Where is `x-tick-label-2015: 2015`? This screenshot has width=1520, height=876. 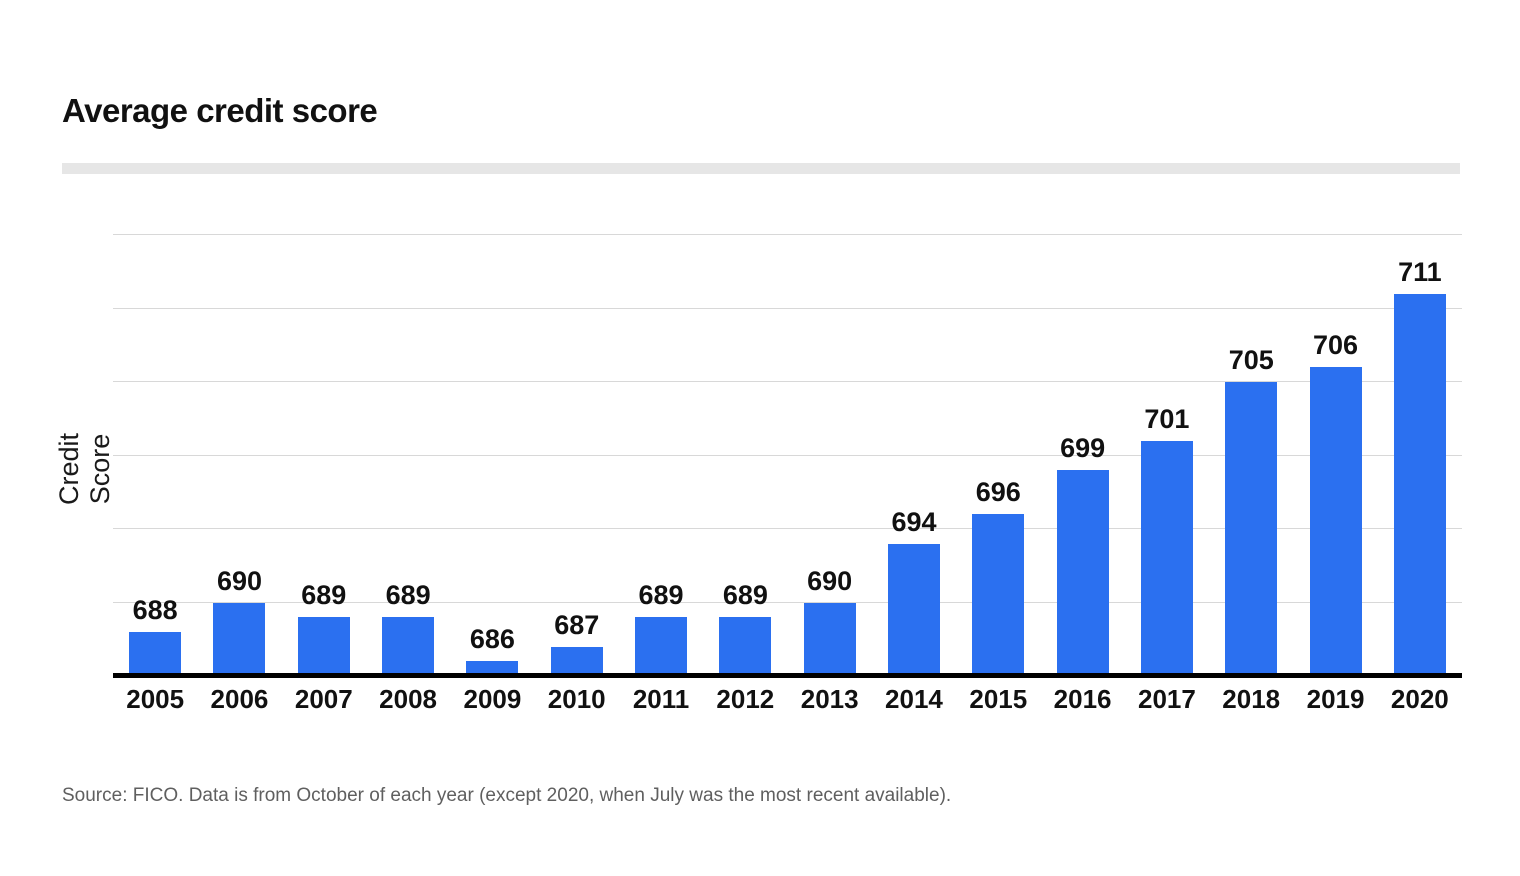
x-tick-label-2015: 2015 is located at coordinates (998, 699).